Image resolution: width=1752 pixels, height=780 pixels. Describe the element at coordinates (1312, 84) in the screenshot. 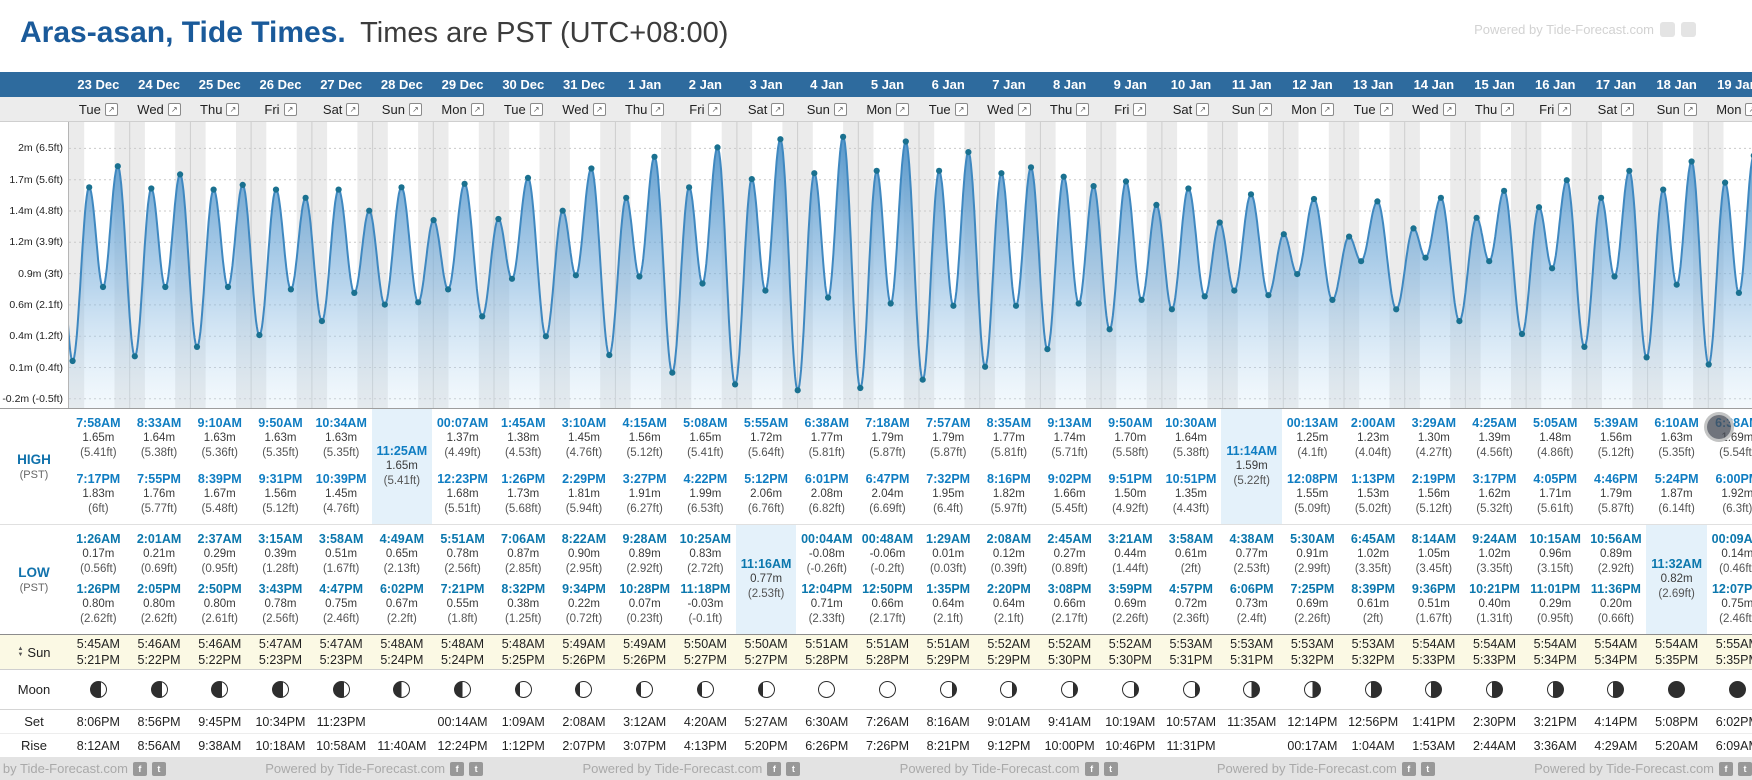

I see `date-header: 12 Jan` at that location.